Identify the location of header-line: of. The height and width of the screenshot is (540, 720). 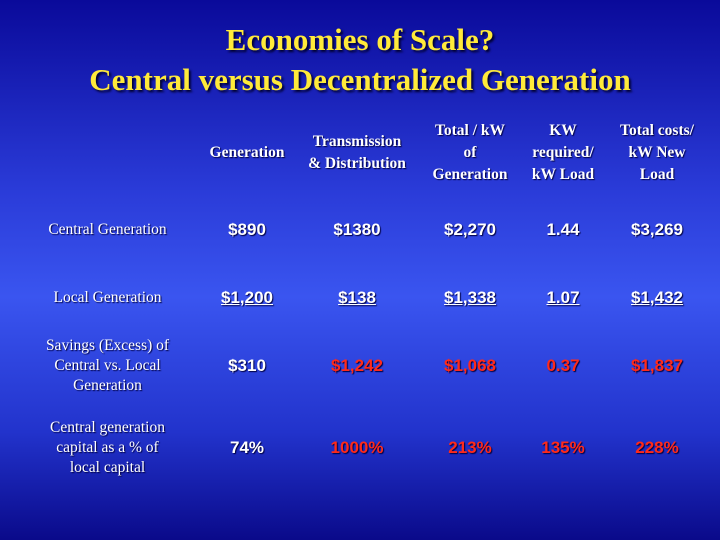
(470, 152).